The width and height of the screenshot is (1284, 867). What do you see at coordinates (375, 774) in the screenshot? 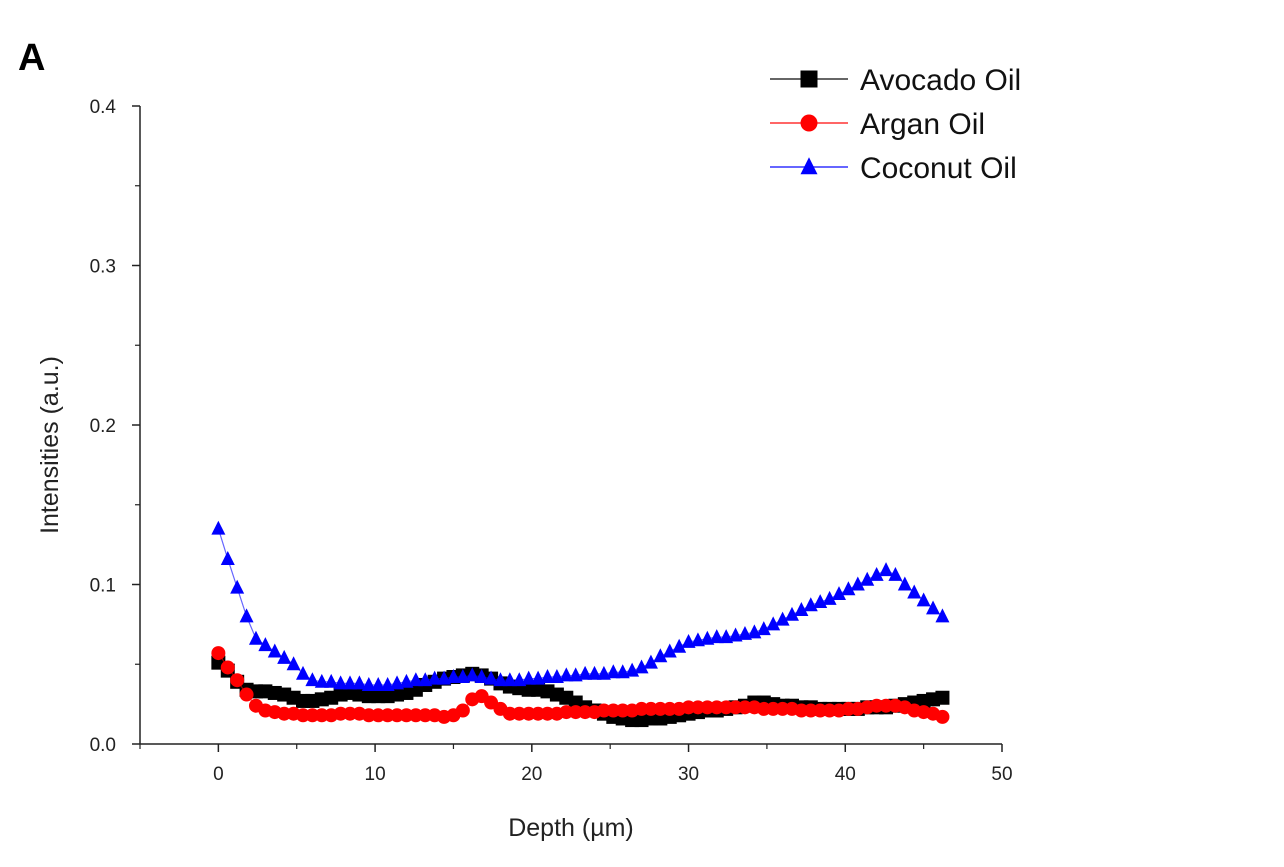
I see `x-tick-label: 10` at bounding box center [375, 774].